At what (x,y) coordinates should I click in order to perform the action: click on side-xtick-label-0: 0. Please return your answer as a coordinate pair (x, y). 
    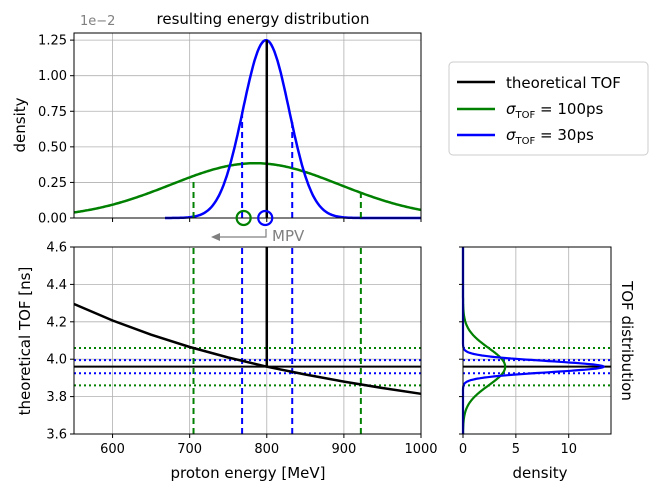
    Looking at the image, I should click on (463, 449).